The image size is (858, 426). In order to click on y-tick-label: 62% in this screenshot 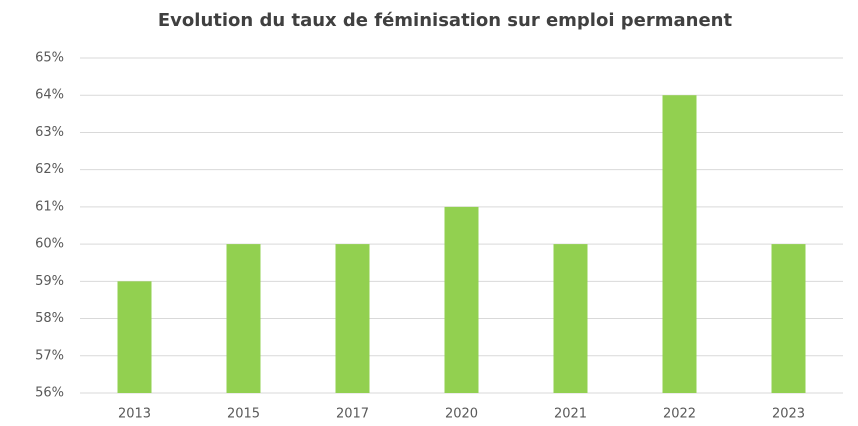, I will do `click(49, 169)`.